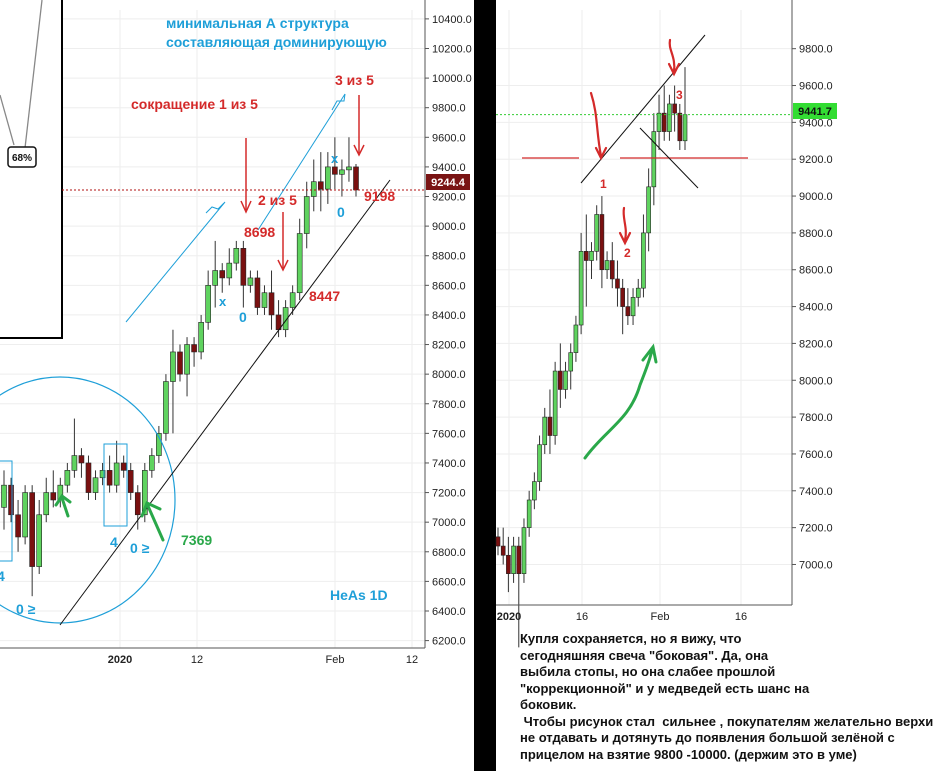 The height and width of the screenshot is (771, 951). I want to click on y-tick-label: 9800.0, so click(816, 50).